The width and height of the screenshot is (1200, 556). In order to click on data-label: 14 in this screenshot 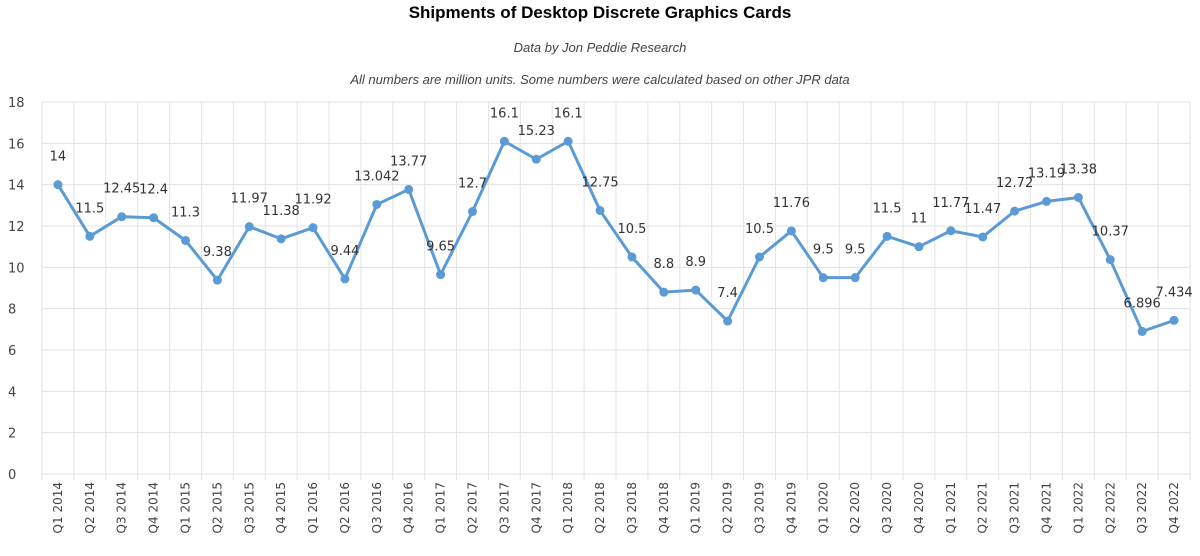, I will do `click(58, 157)`.